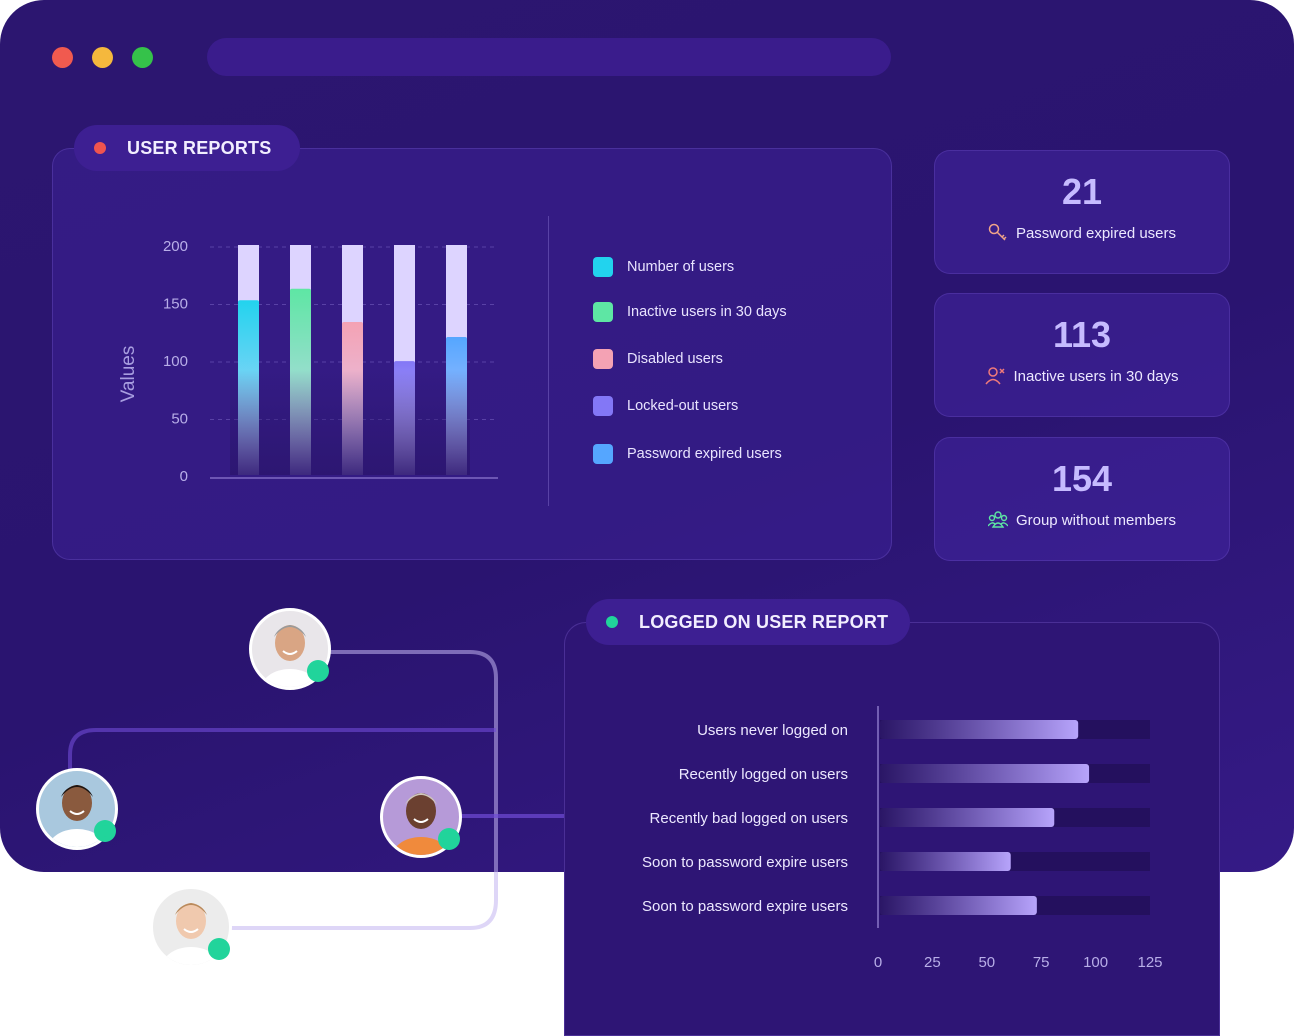 The width and height of the screenshot is (1294, 1036). I want to click on stat-label-row: Group without members, so click(1082, 520).